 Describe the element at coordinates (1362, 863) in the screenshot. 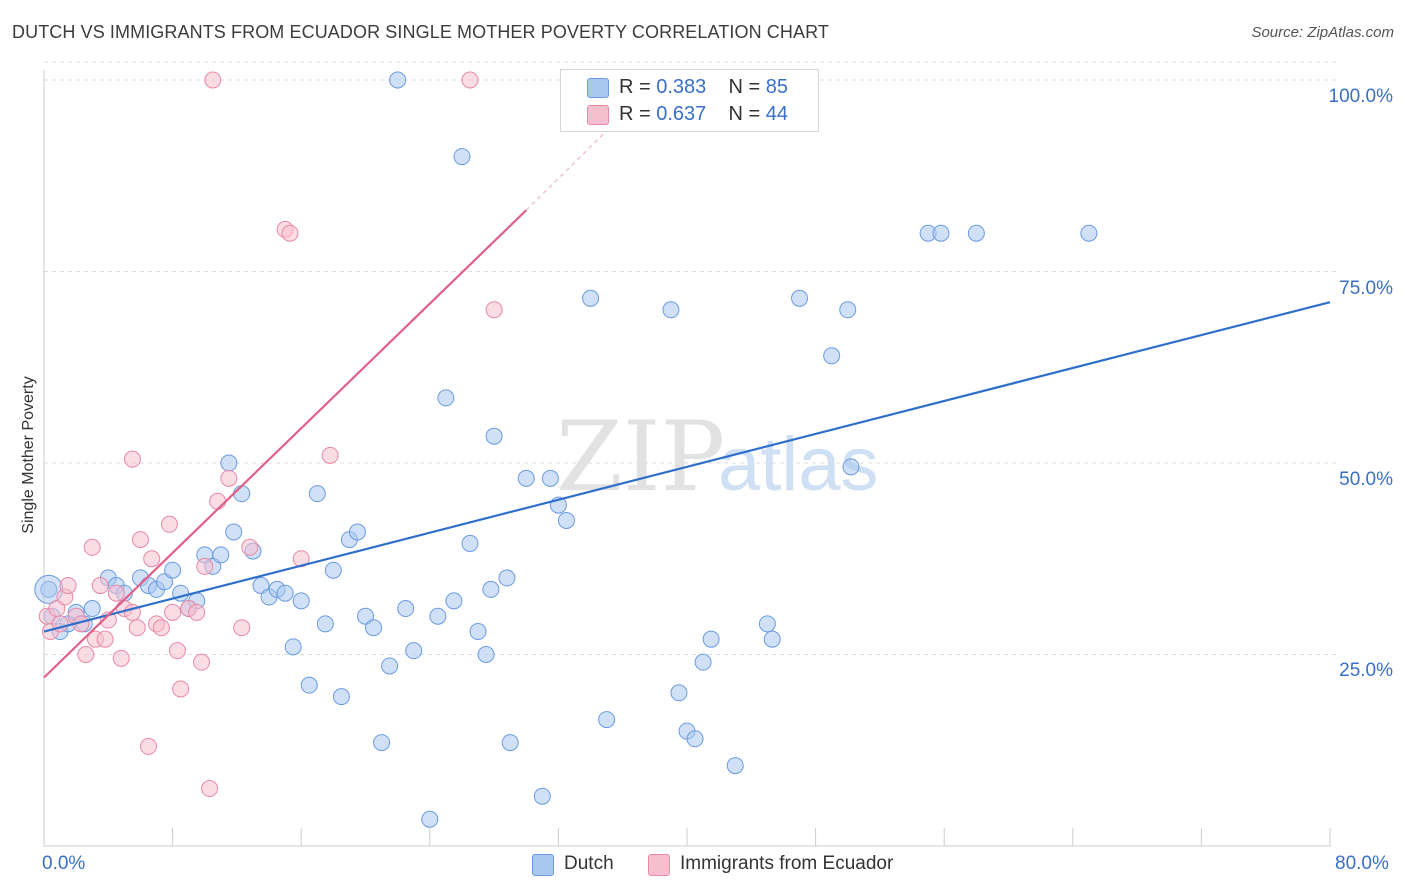

I see `x-tick-label-max: 80.0%` at that location.